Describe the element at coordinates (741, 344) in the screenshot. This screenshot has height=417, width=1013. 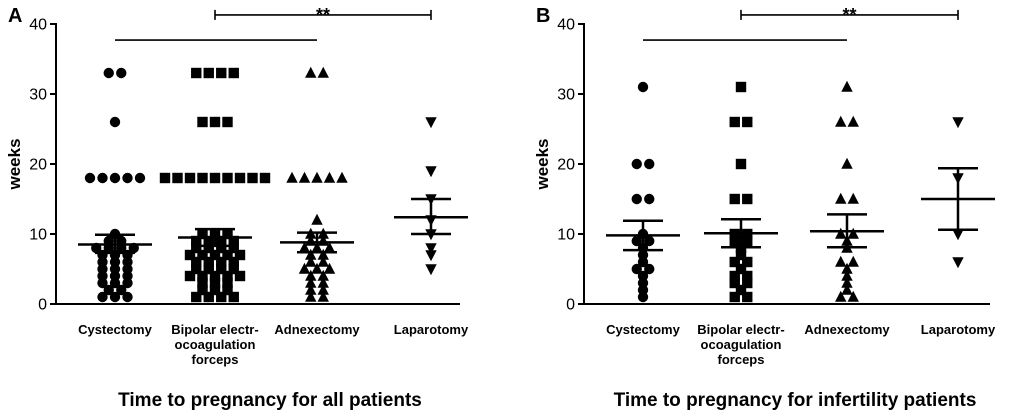
I see `x-category-label: ocoagulation` at that location.